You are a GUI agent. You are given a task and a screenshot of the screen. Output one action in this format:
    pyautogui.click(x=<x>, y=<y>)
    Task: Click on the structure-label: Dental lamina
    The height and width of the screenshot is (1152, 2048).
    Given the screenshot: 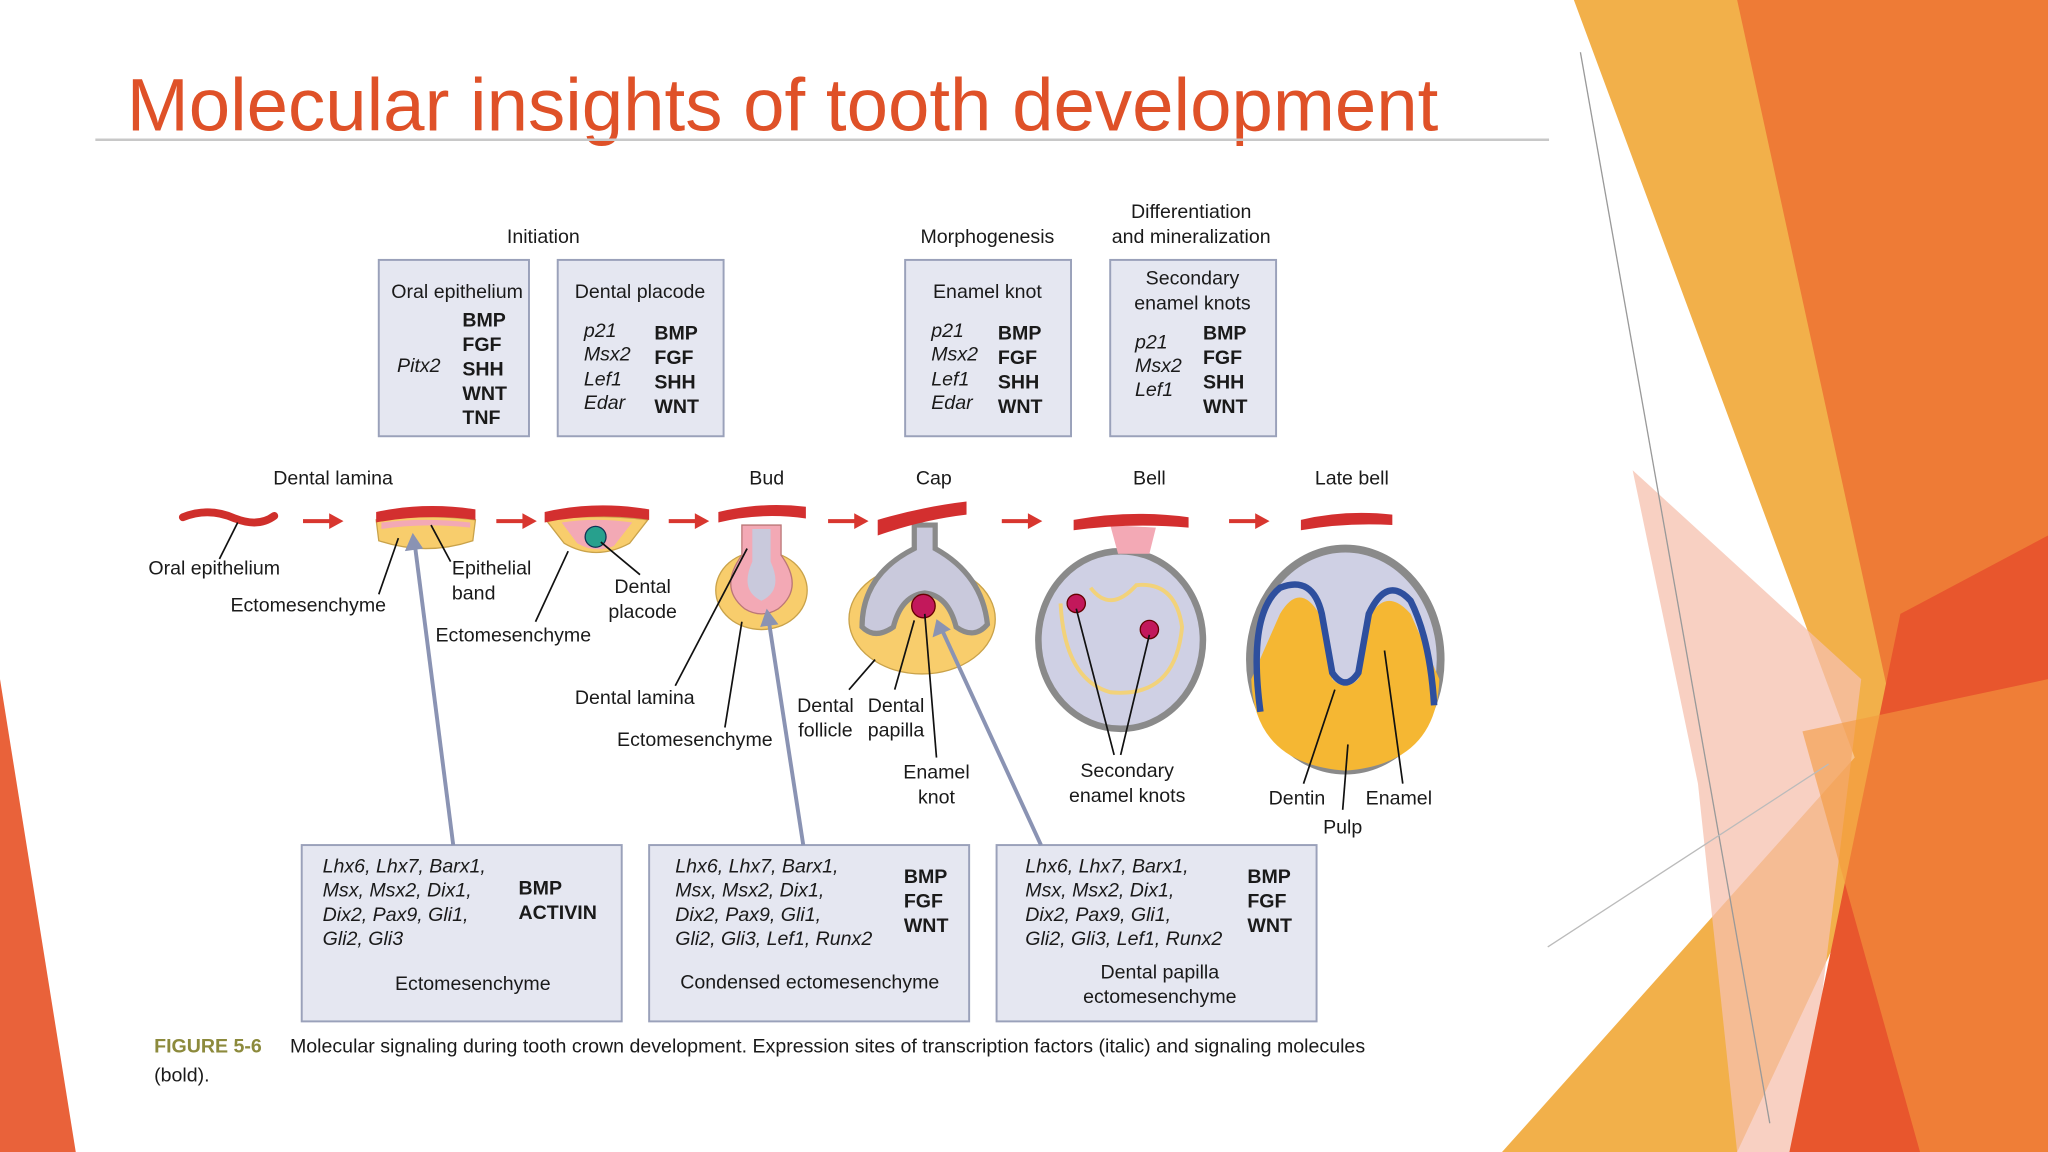 What is the action you would take?
    pyautogui.click(x=635, y=698)
    